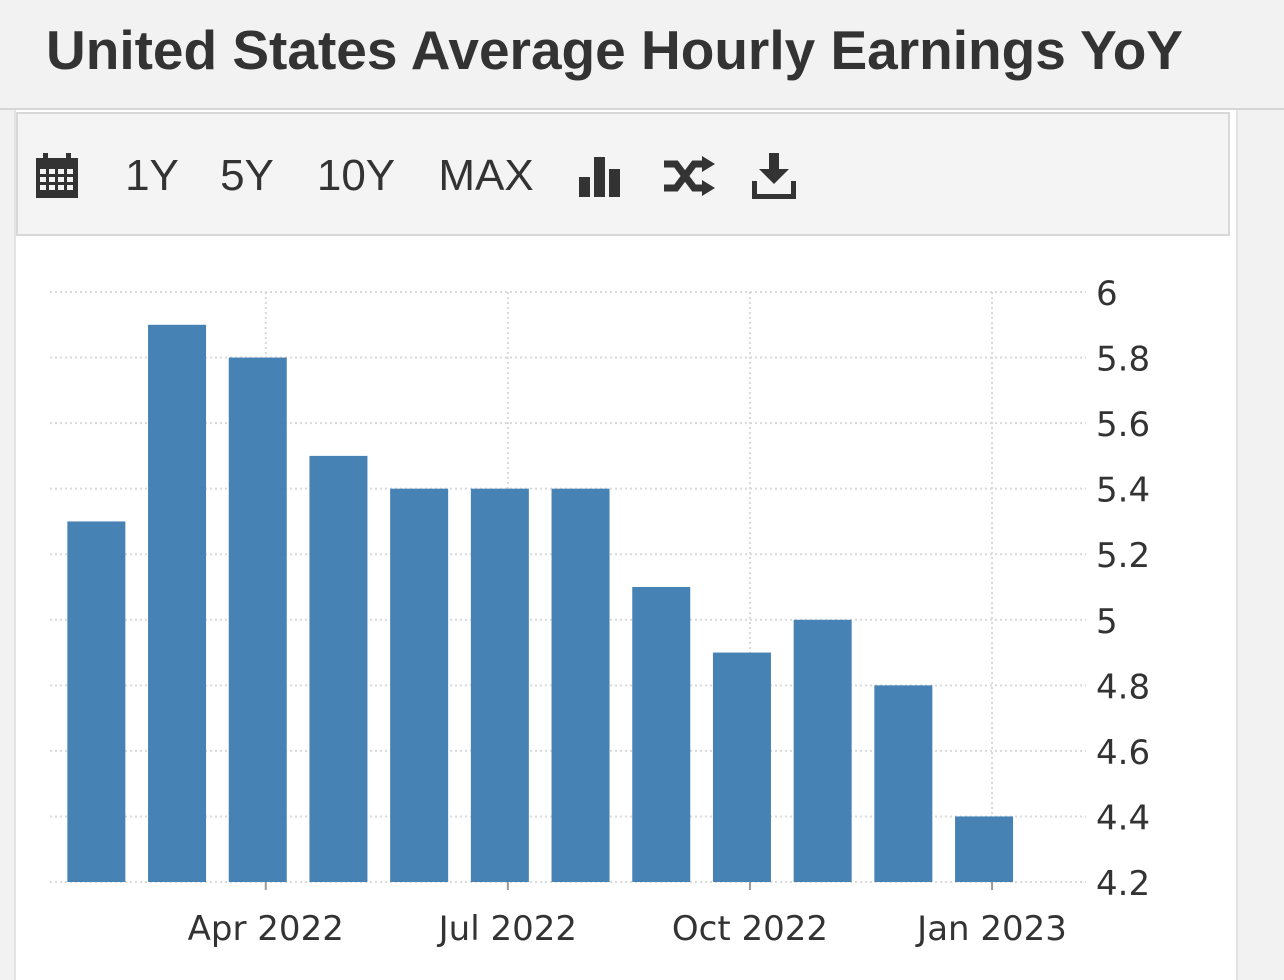 This screenshot has height=980, width=1284. What do you see at coordinates (1123, 687) in the screenshot?
I see `y-tick-label: 4.8` at bounding box center [1123, 687].